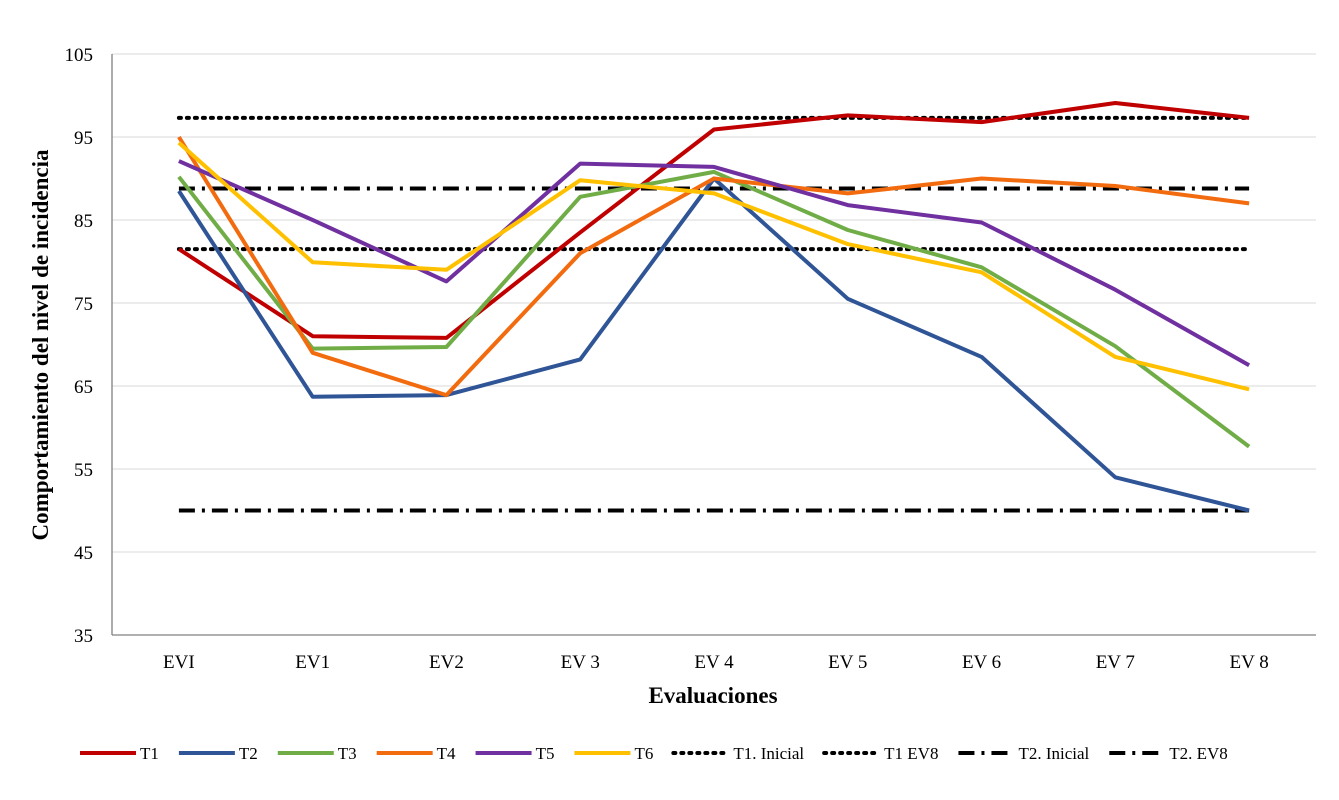 Image resolution: width=1339 pixels, height=800 pixels. I want to click on legend-label-t1-inicial: T1. Inicial, so click(768, 753).